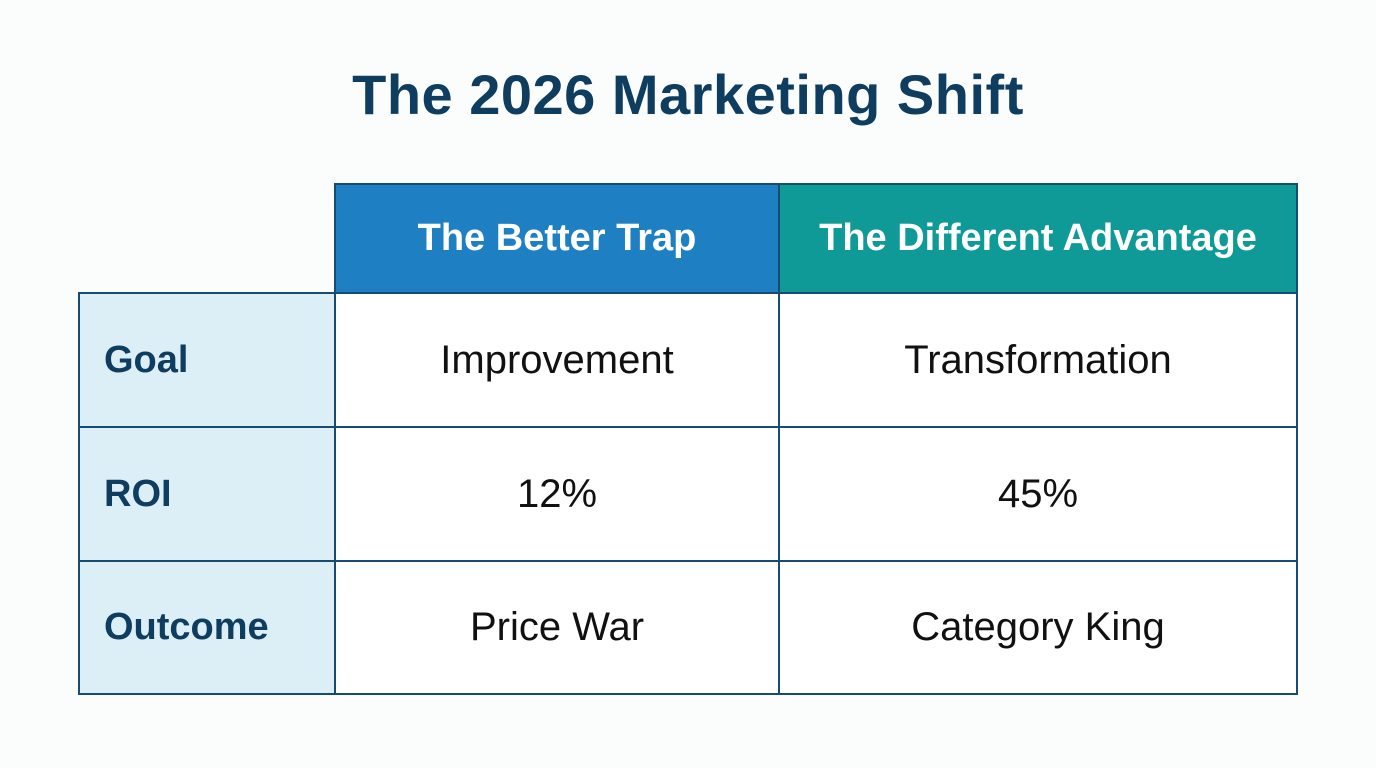  Describe the element at coordinates (207, 627) in the screenshot. I see `row-label-outcome: Outcome` at that location.